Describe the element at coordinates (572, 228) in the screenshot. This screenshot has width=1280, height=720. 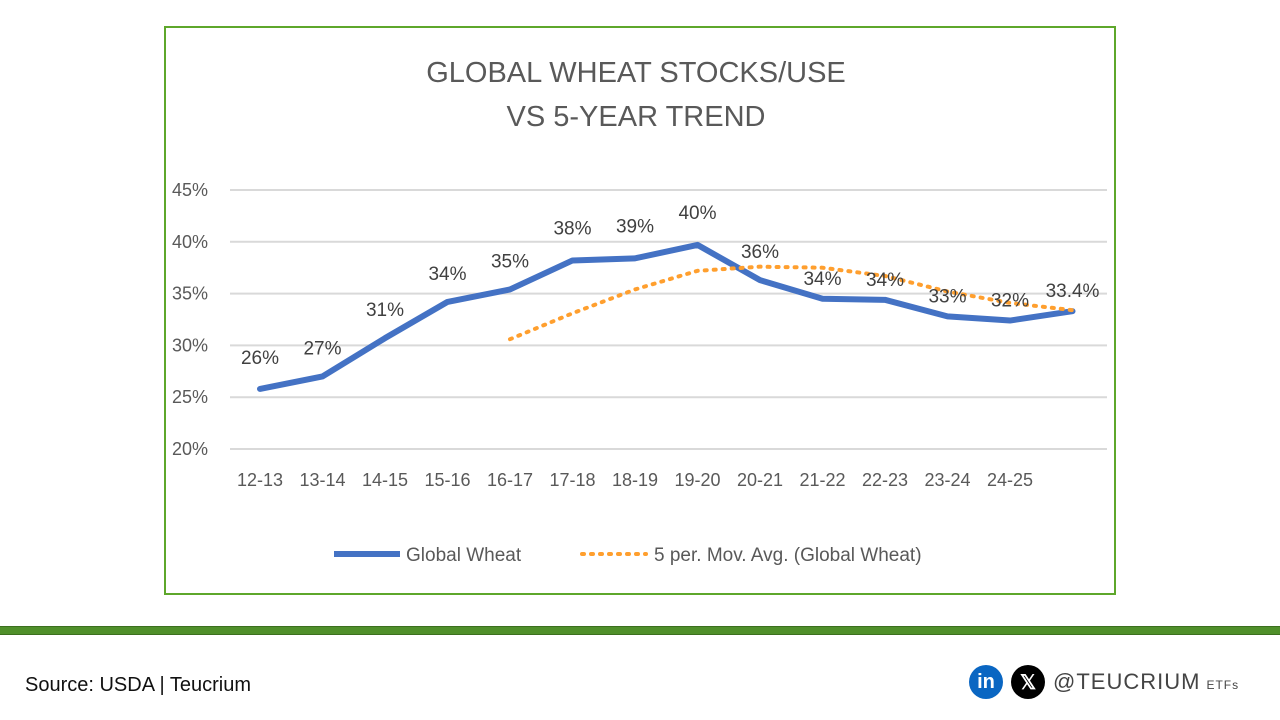
I see `data-label: 38%` at that location.